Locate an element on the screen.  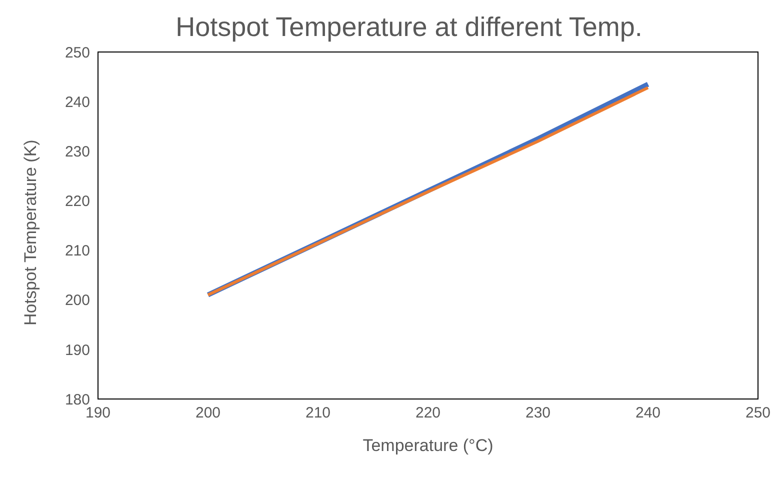
y-tick-label: 250 is located at coordinates (77, 53).